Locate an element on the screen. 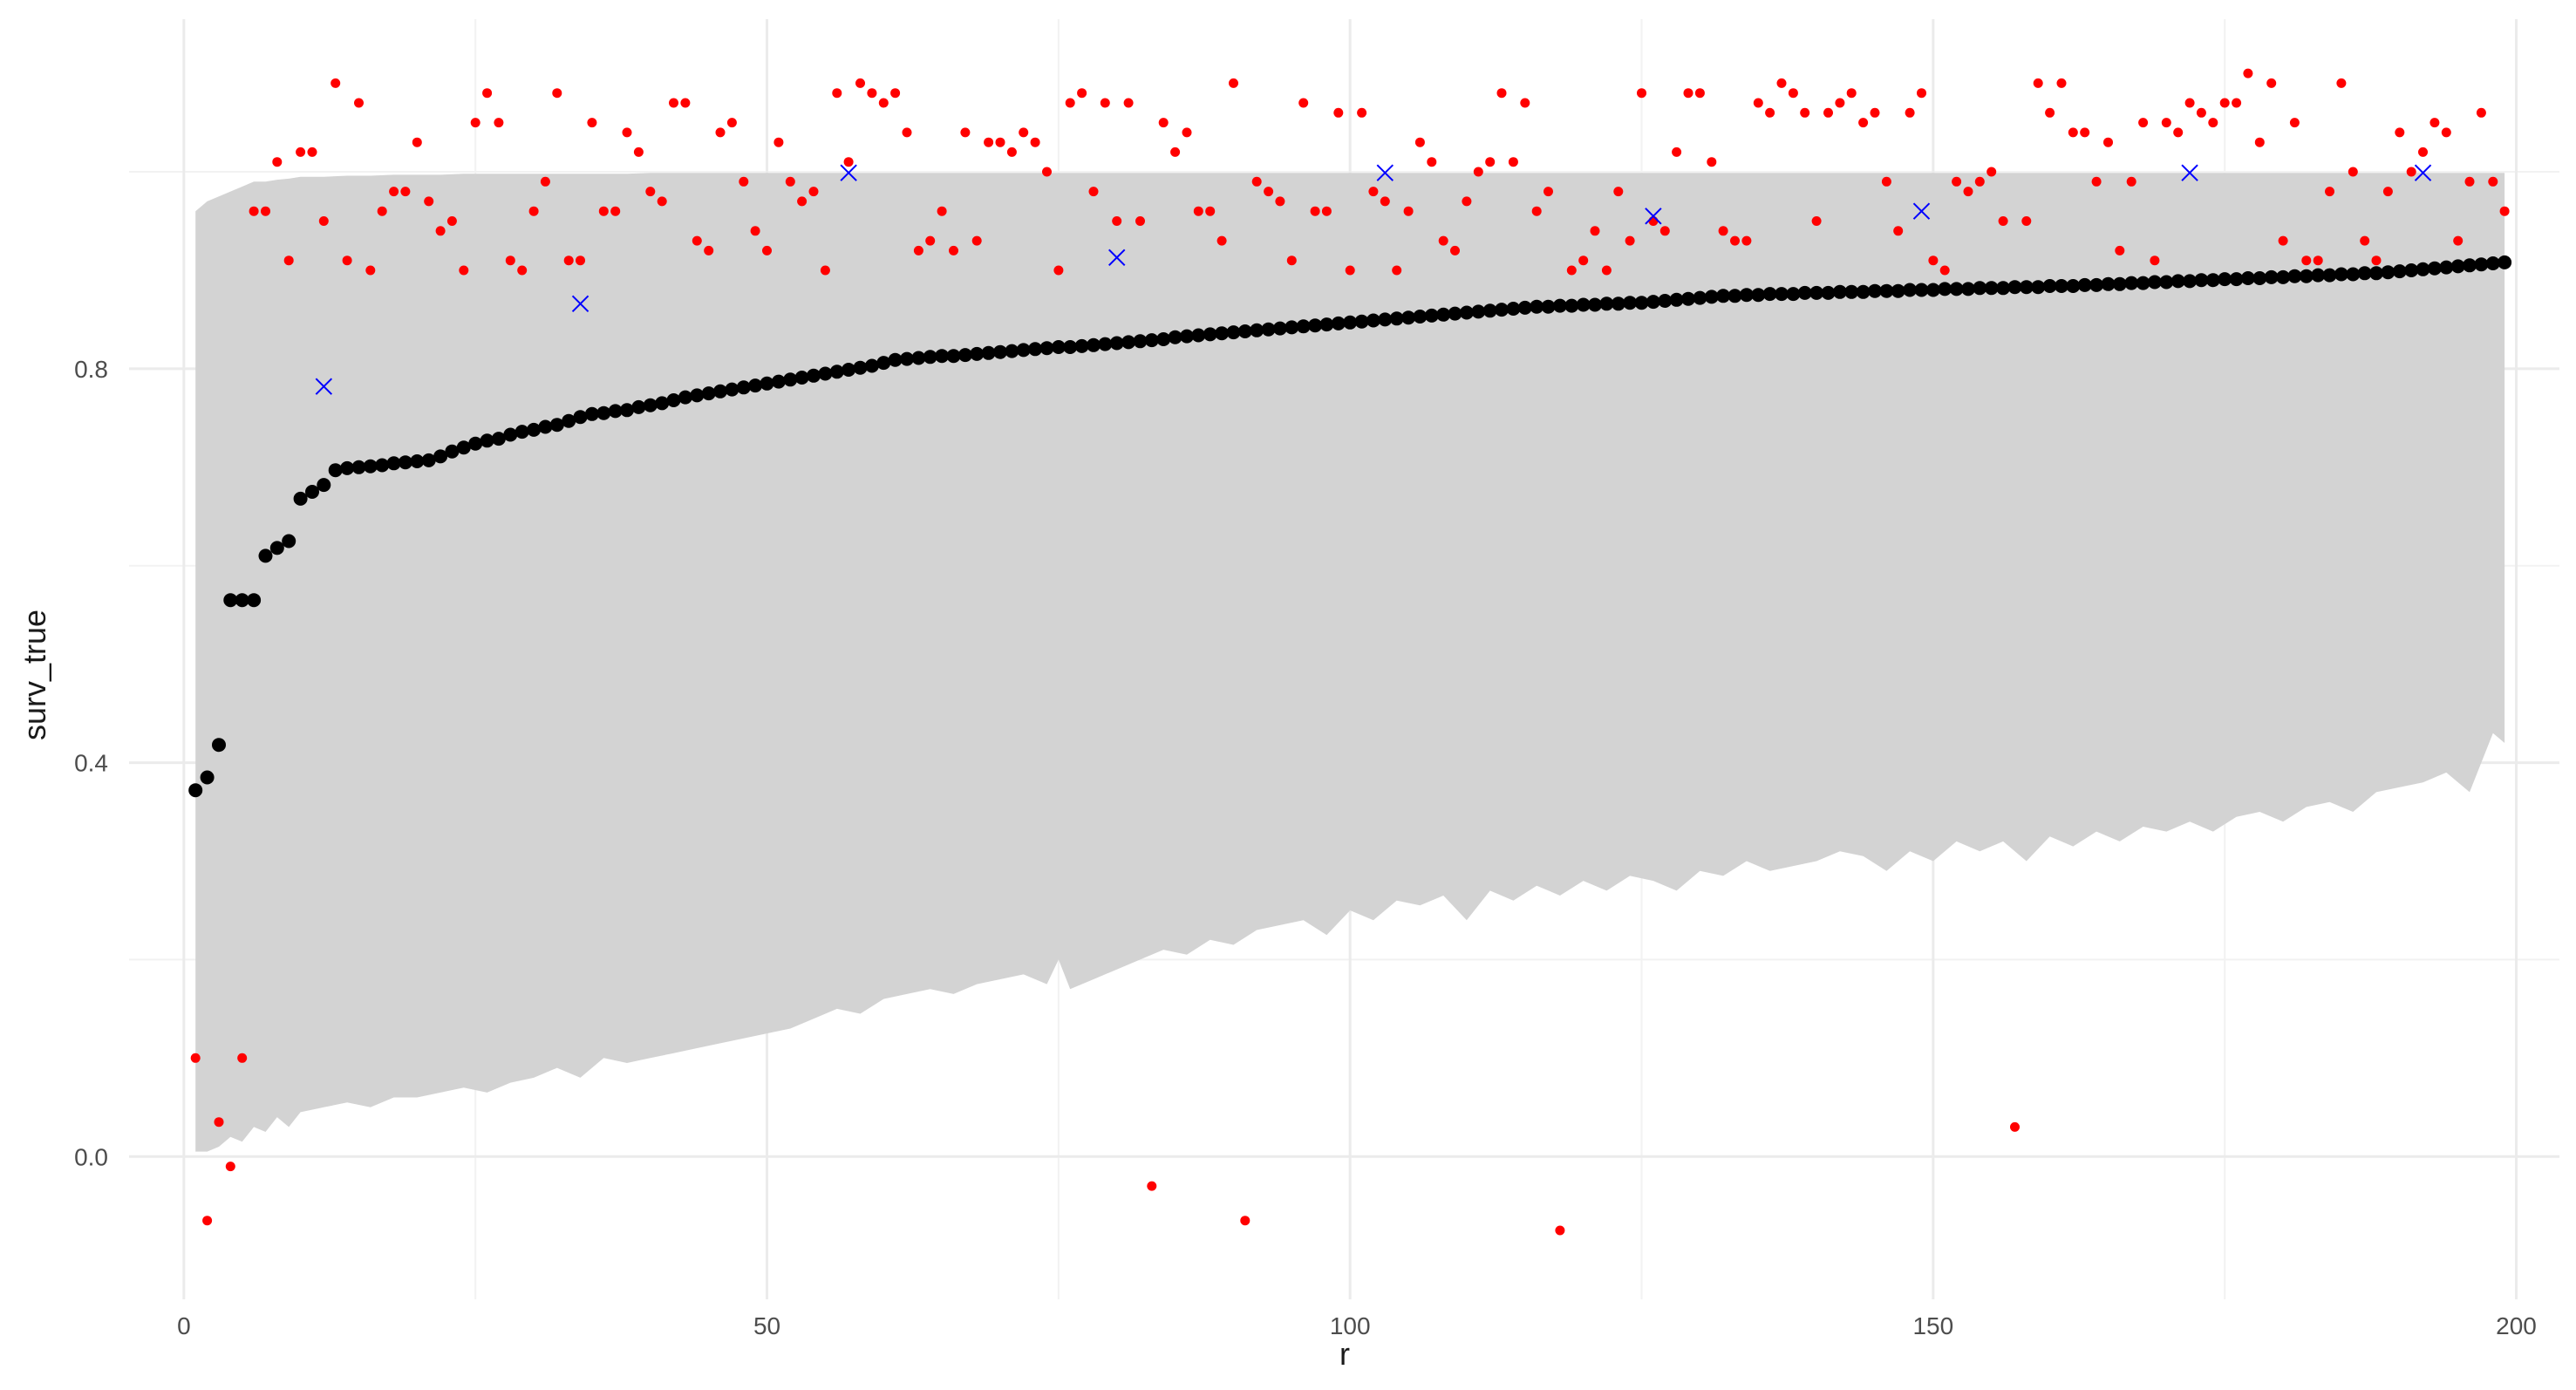 This screenshot has width=2576, height=1390. y-tick-label: 0.0 is located at coordinates (91, 1156).